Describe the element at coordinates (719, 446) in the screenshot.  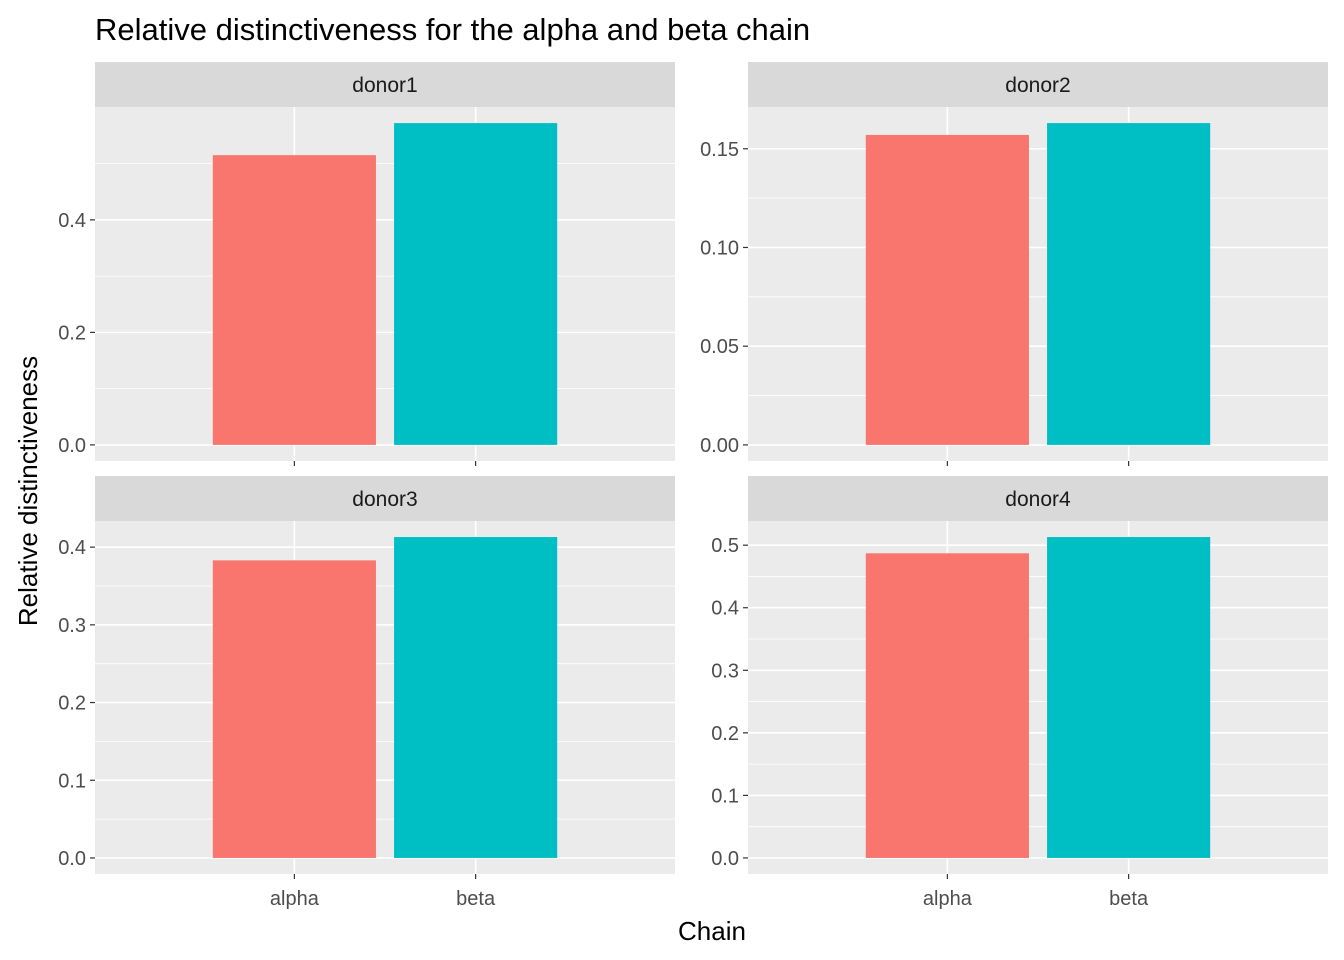
I see `y-tick-label: 0.00` at that location.